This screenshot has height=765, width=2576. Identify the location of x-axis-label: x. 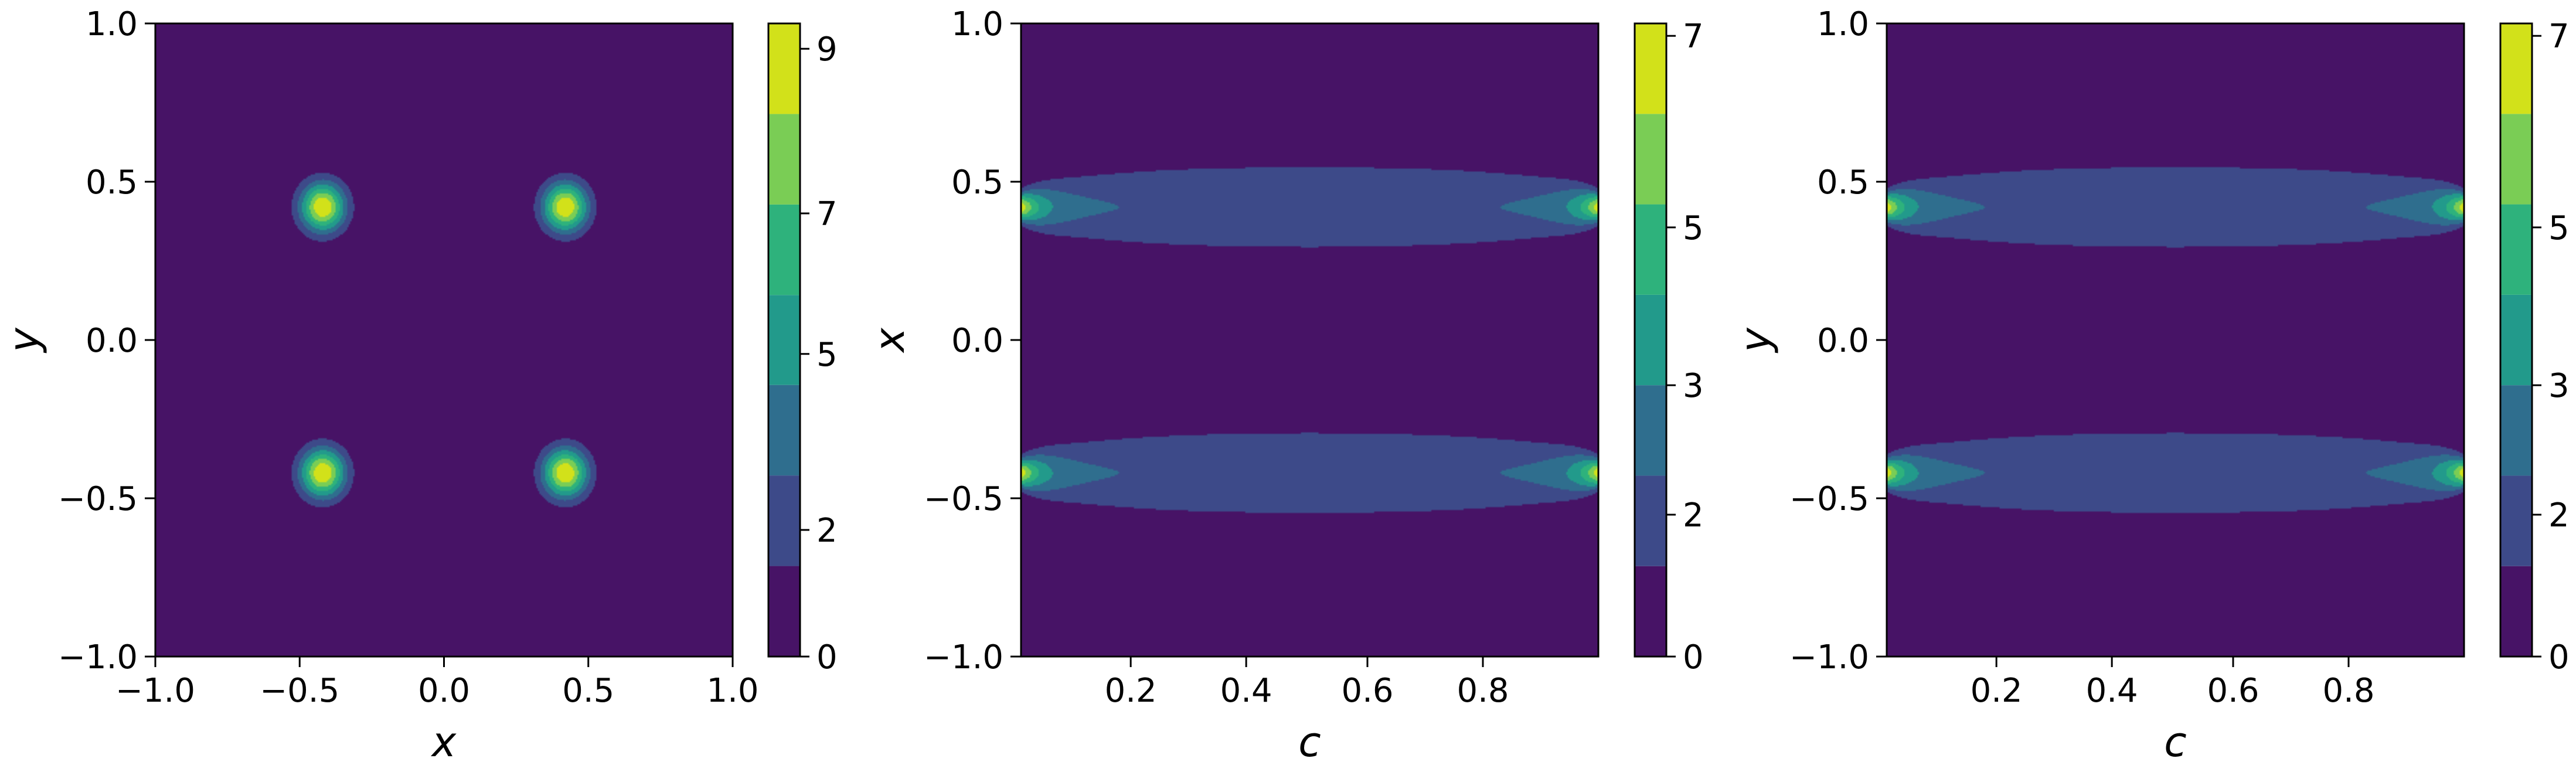
(444, 741).